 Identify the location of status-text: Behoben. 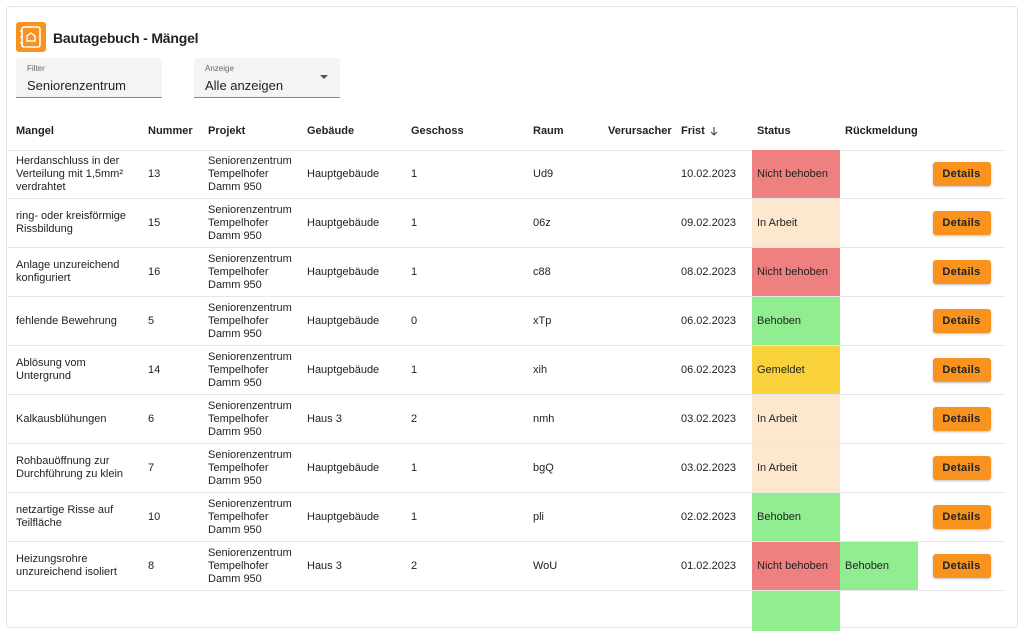
(779, 516).